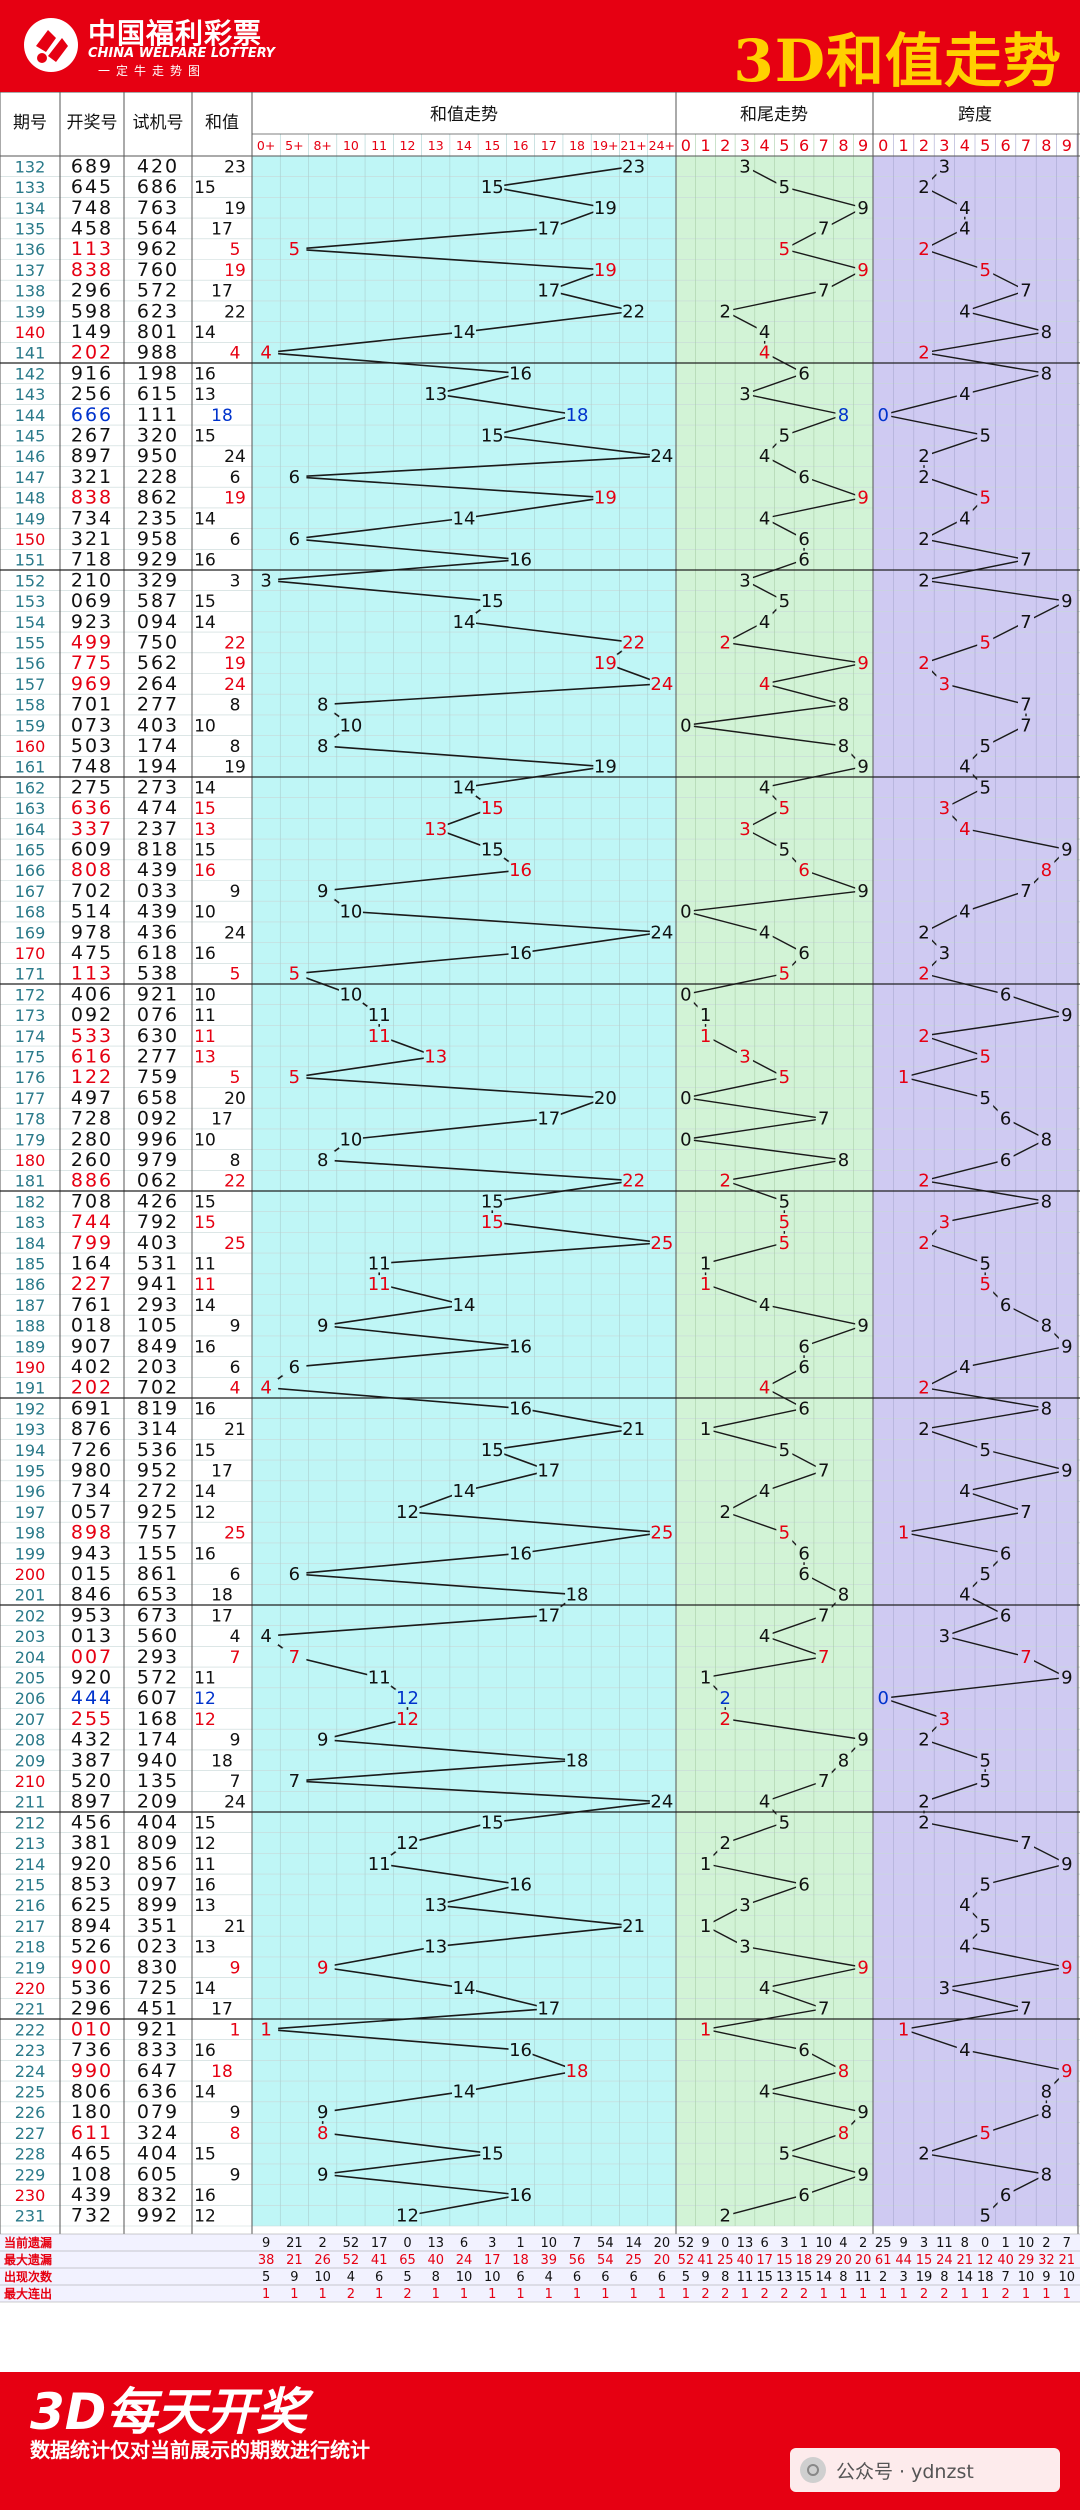  I want to click on test-number: 962, so click(158, 249).